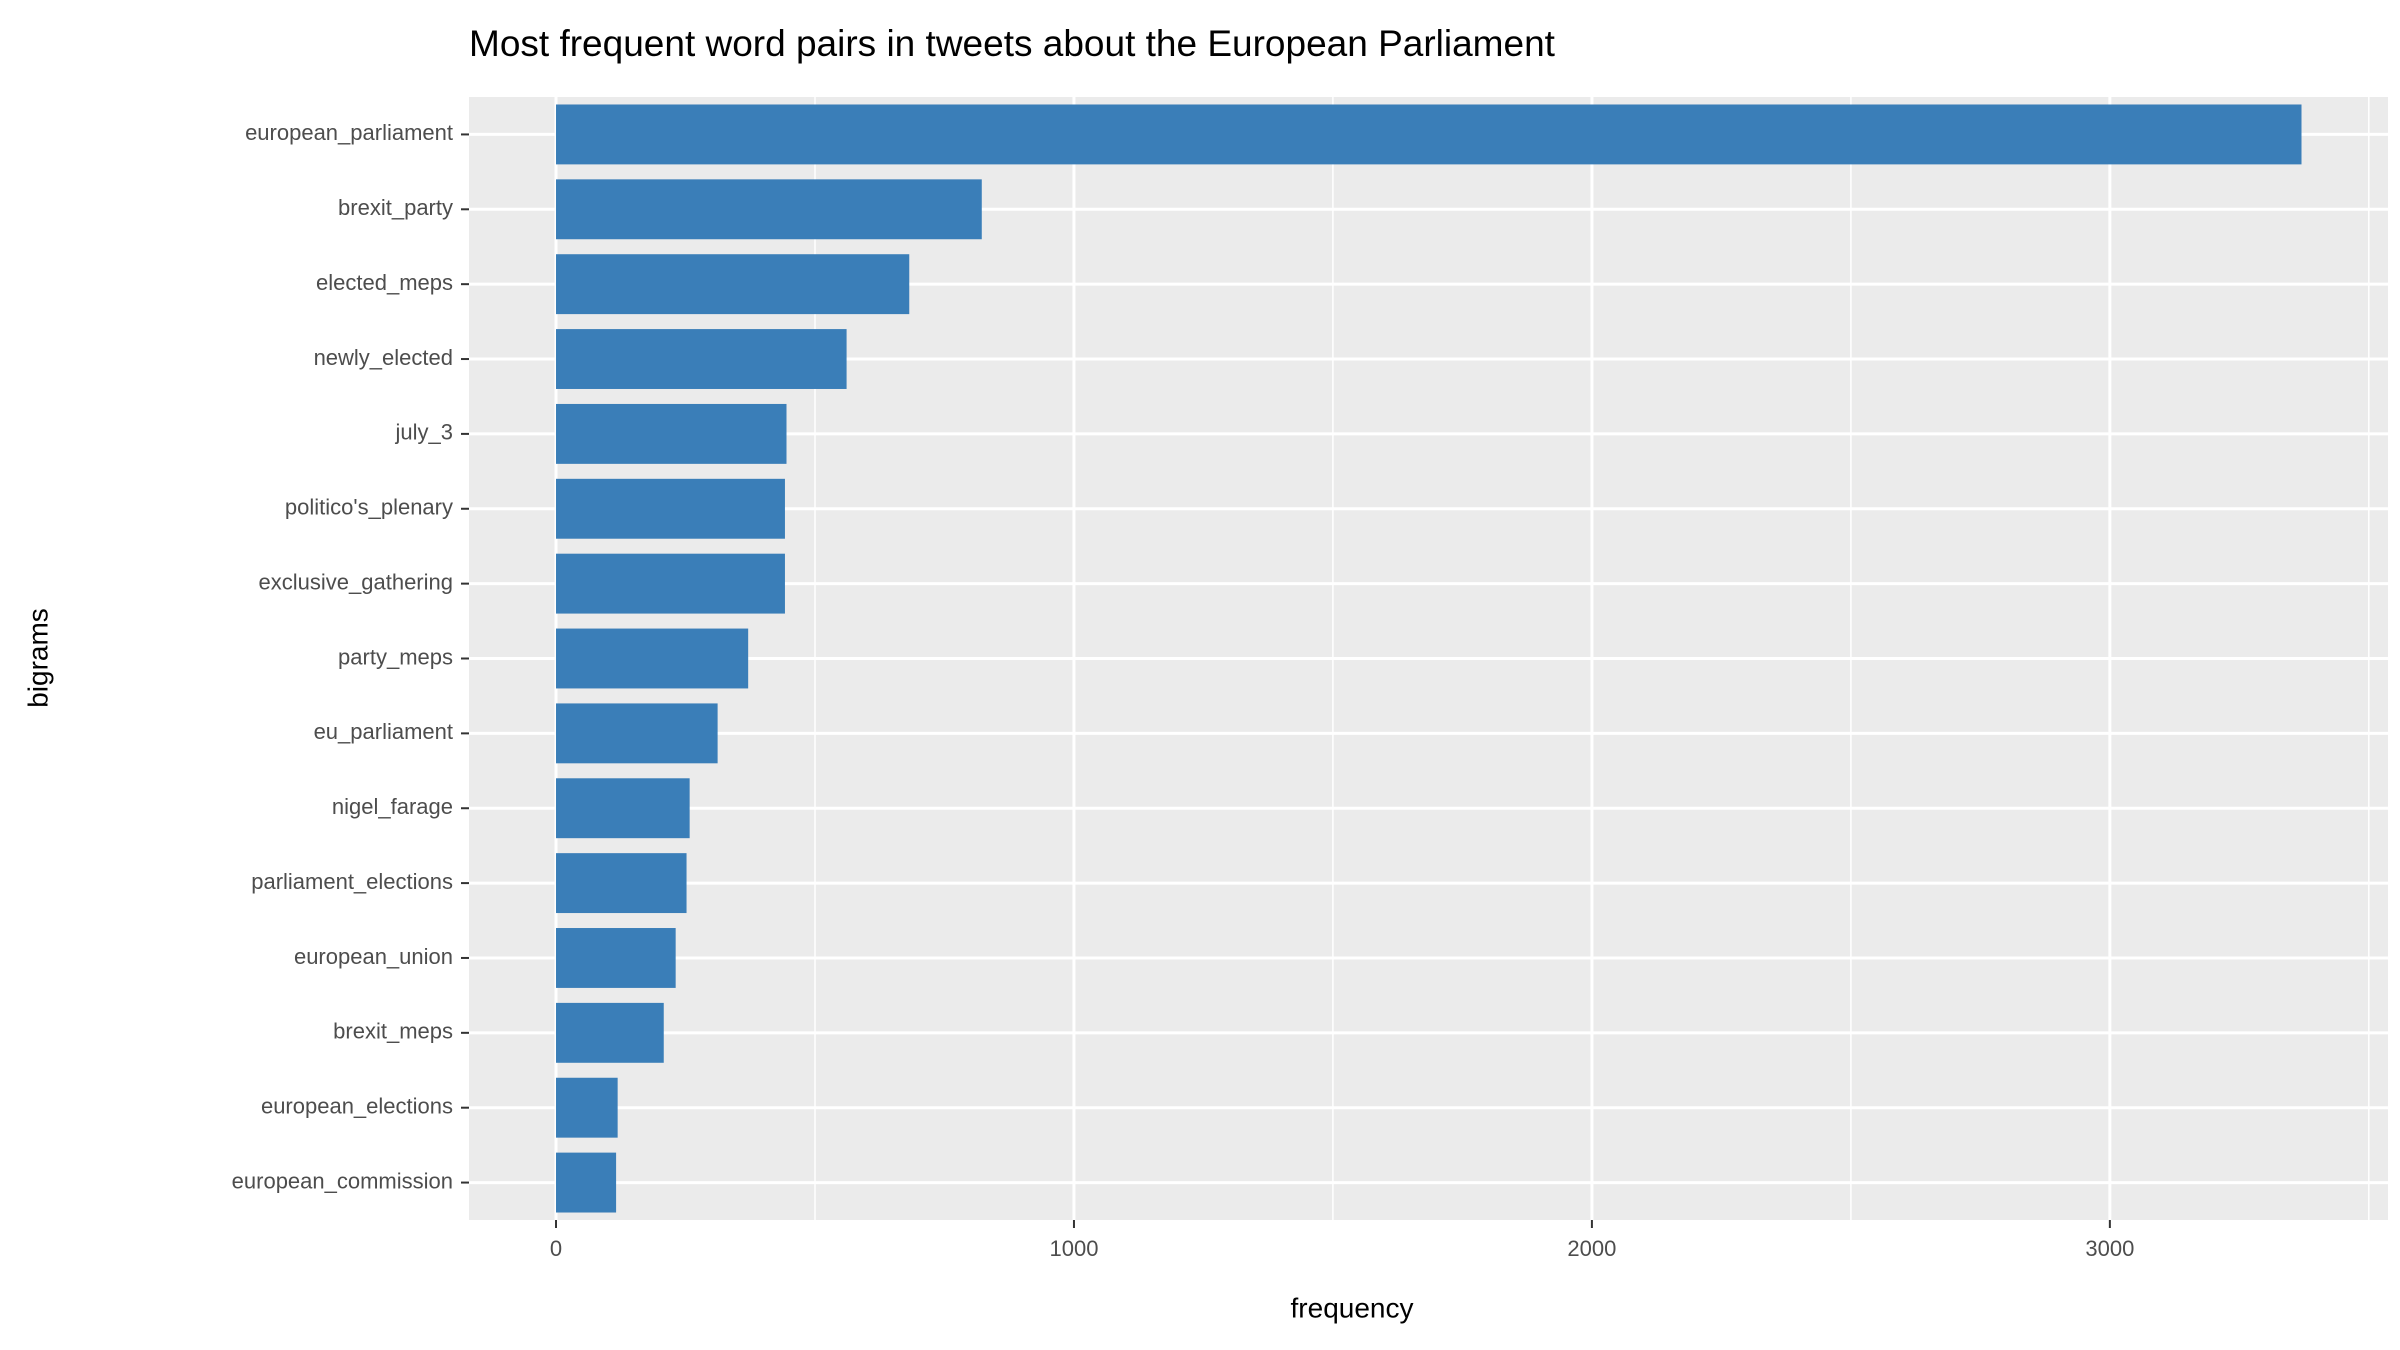 This screenshot has height=1350, width=2400. What do you see at coordinates (395, 207) in the screenshot?
I see `y-tick-label: brexit_party` at bounding box center [395, 207].